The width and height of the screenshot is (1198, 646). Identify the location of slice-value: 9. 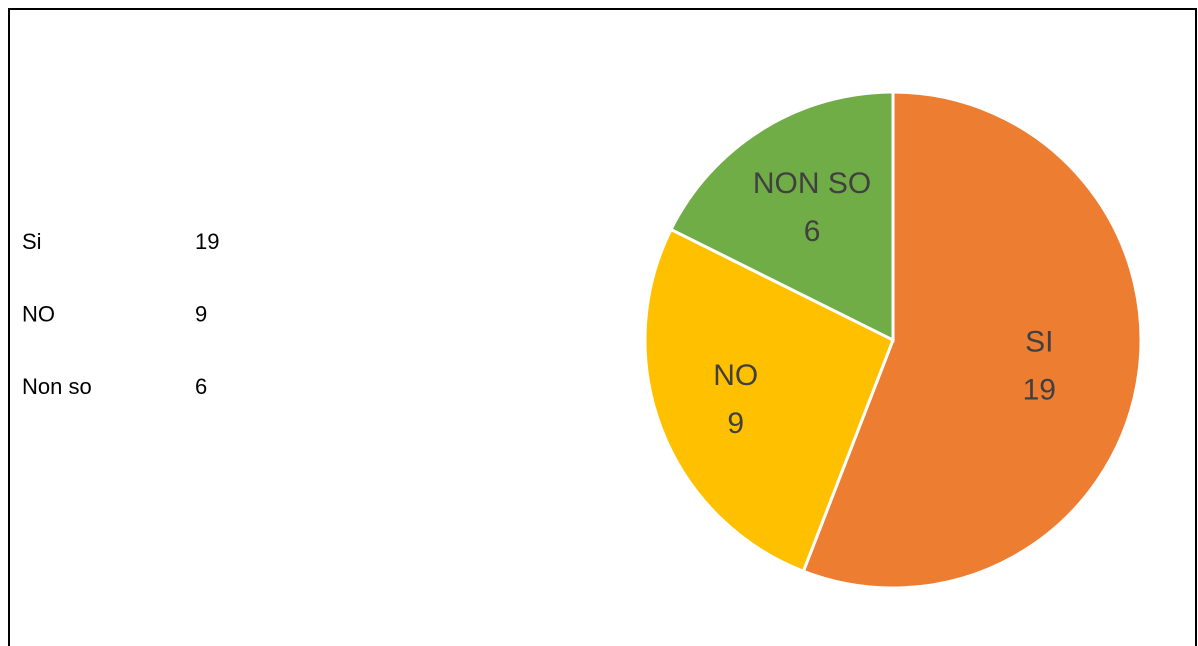
(735, 423).